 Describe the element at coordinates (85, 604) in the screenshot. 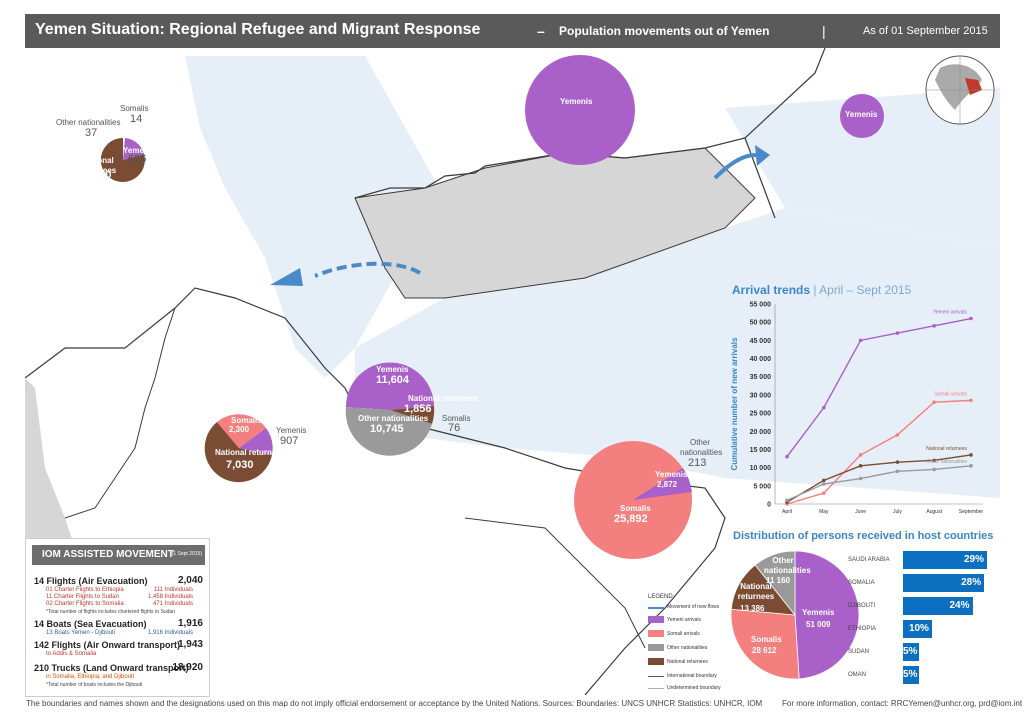

I see `iom-flight-detail-3: 02 Charter Flights to Somalia` at that location.